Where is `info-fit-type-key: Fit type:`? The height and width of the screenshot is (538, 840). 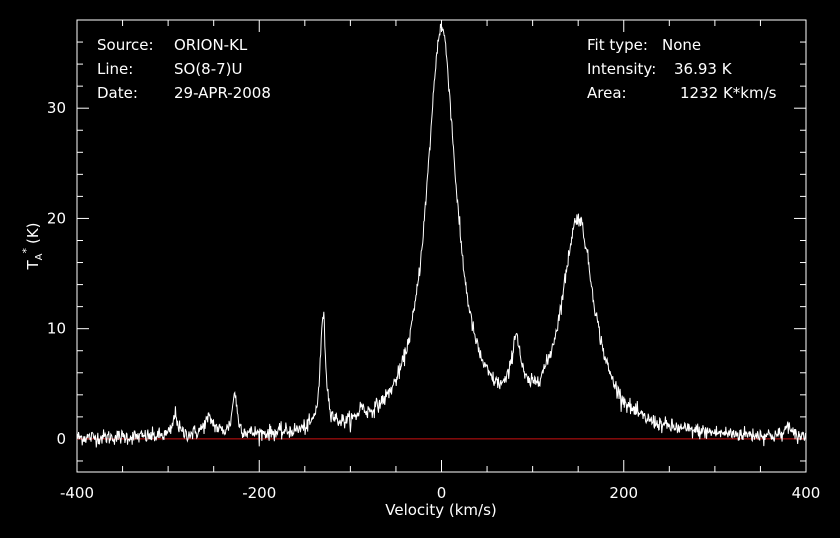 info-fit-type-key: Fit type: is located at coordinates (617, 45).